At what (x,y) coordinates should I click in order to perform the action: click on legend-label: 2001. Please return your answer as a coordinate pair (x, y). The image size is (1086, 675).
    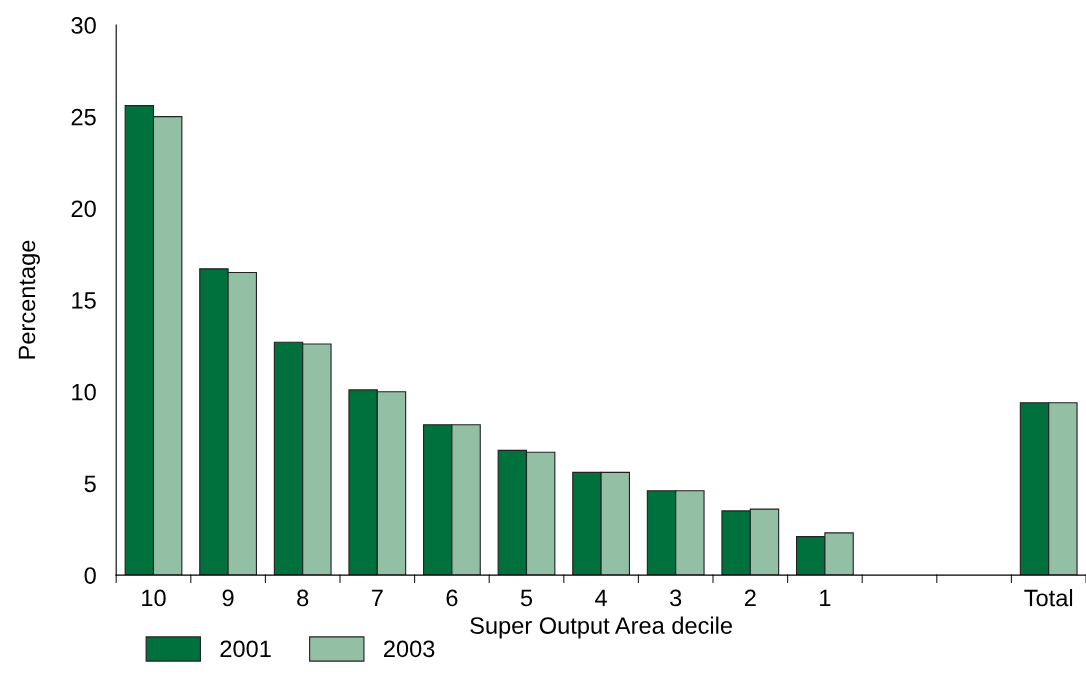
    Looking at the image, I should click on (245, 649).